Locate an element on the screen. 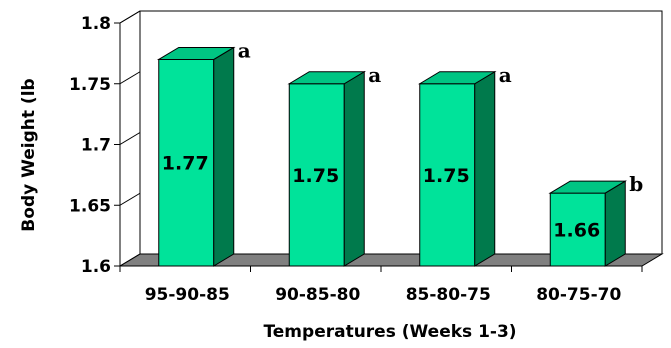 This screenshot has height=348, width=671. data-label: 1.77 is located at coordinates (185, 164).